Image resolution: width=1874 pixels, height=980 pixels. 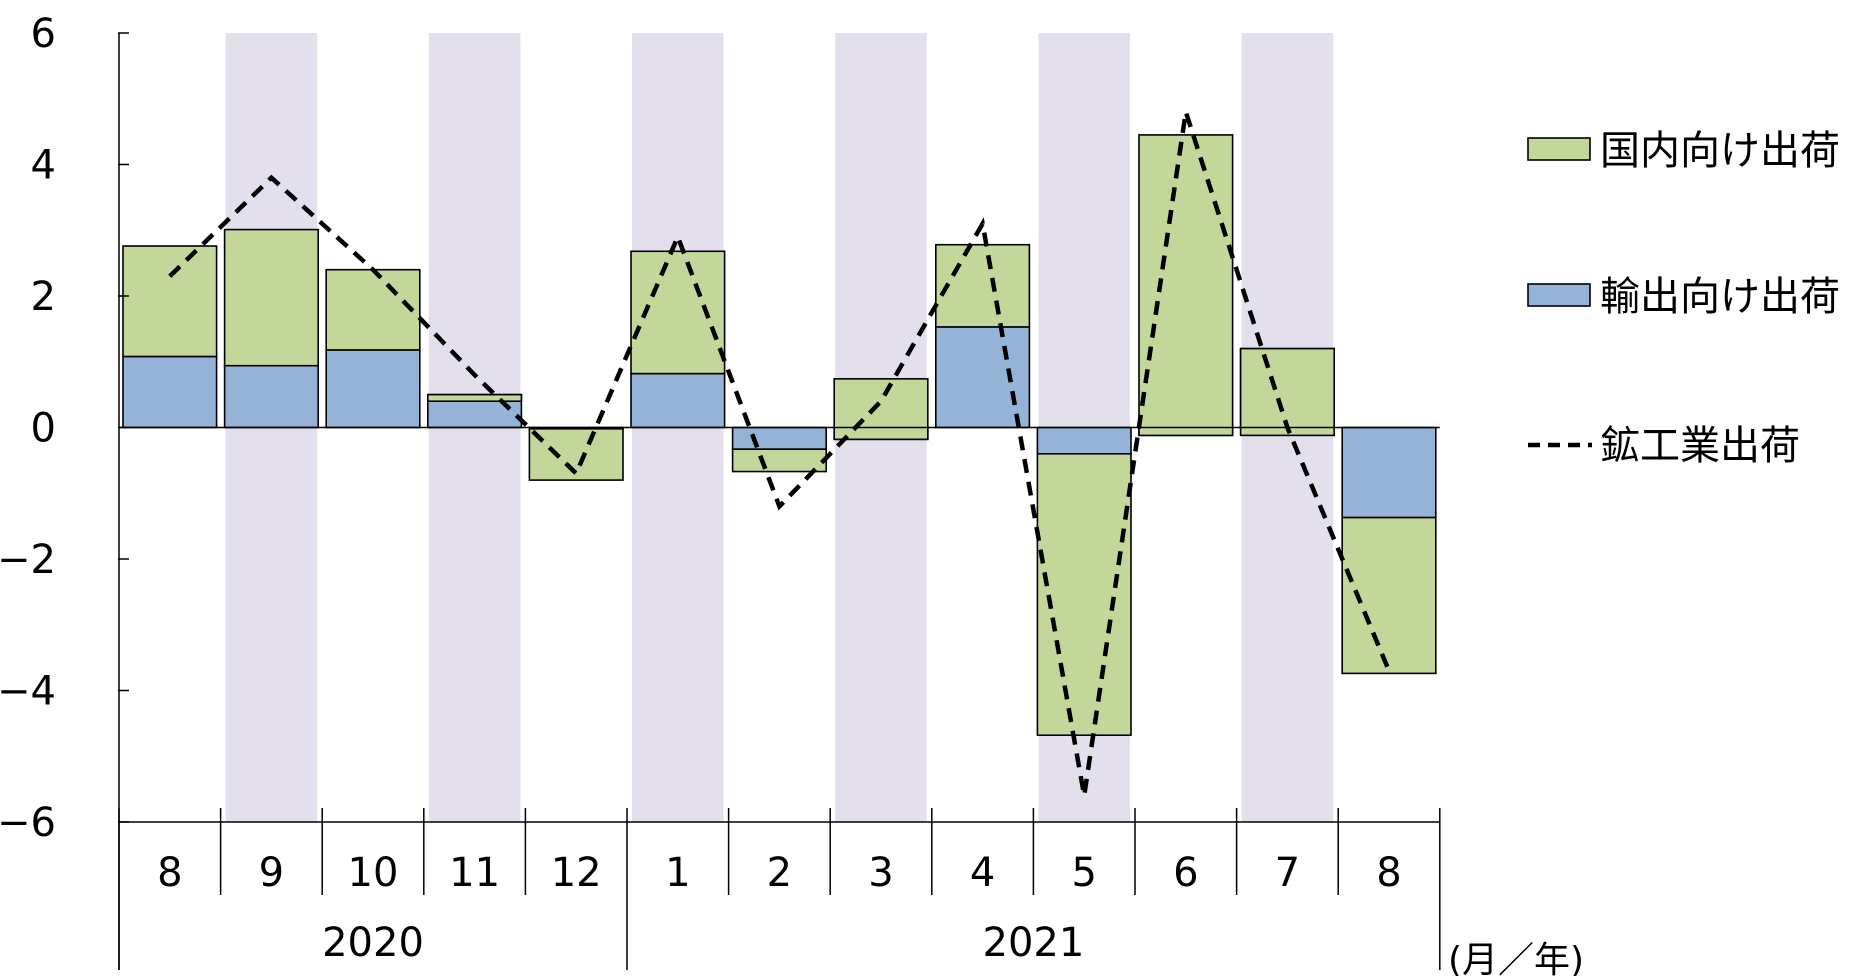 I want to click on year-label: 2021, so click(x=1034, y=943).